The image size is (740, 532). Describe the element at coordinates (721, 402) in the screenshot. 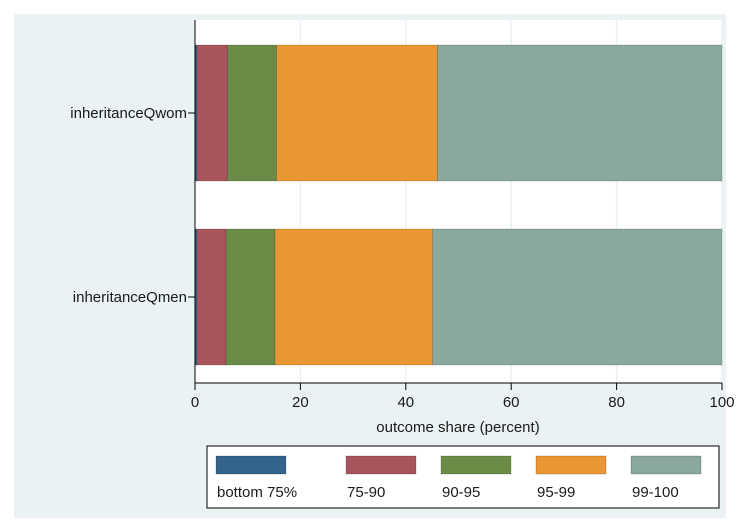

I see `x-tick-label: 100` at that location.